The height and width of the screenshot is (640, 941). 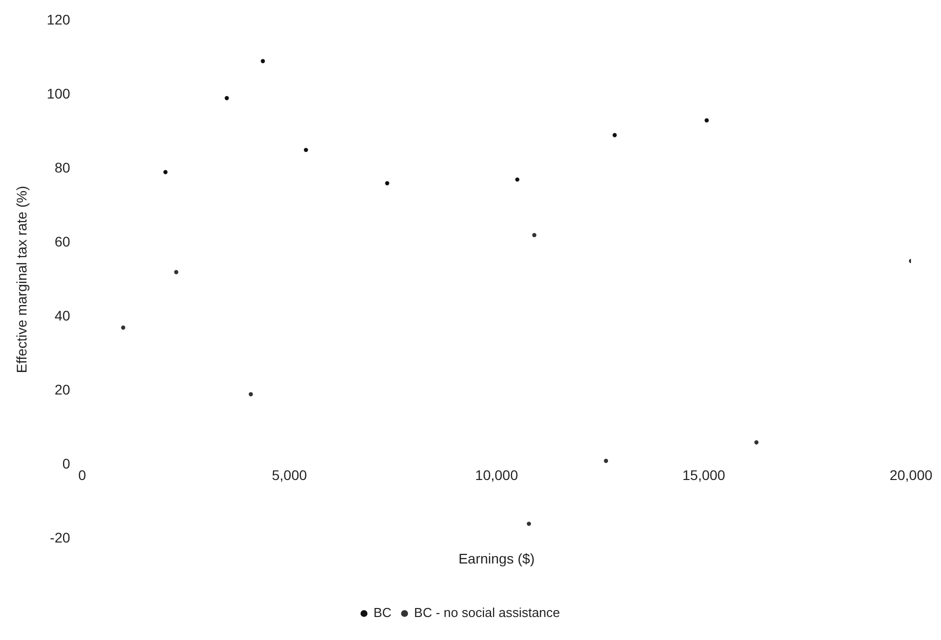 I want to click on y-tick-label: 80, so click(x=62, y=167).